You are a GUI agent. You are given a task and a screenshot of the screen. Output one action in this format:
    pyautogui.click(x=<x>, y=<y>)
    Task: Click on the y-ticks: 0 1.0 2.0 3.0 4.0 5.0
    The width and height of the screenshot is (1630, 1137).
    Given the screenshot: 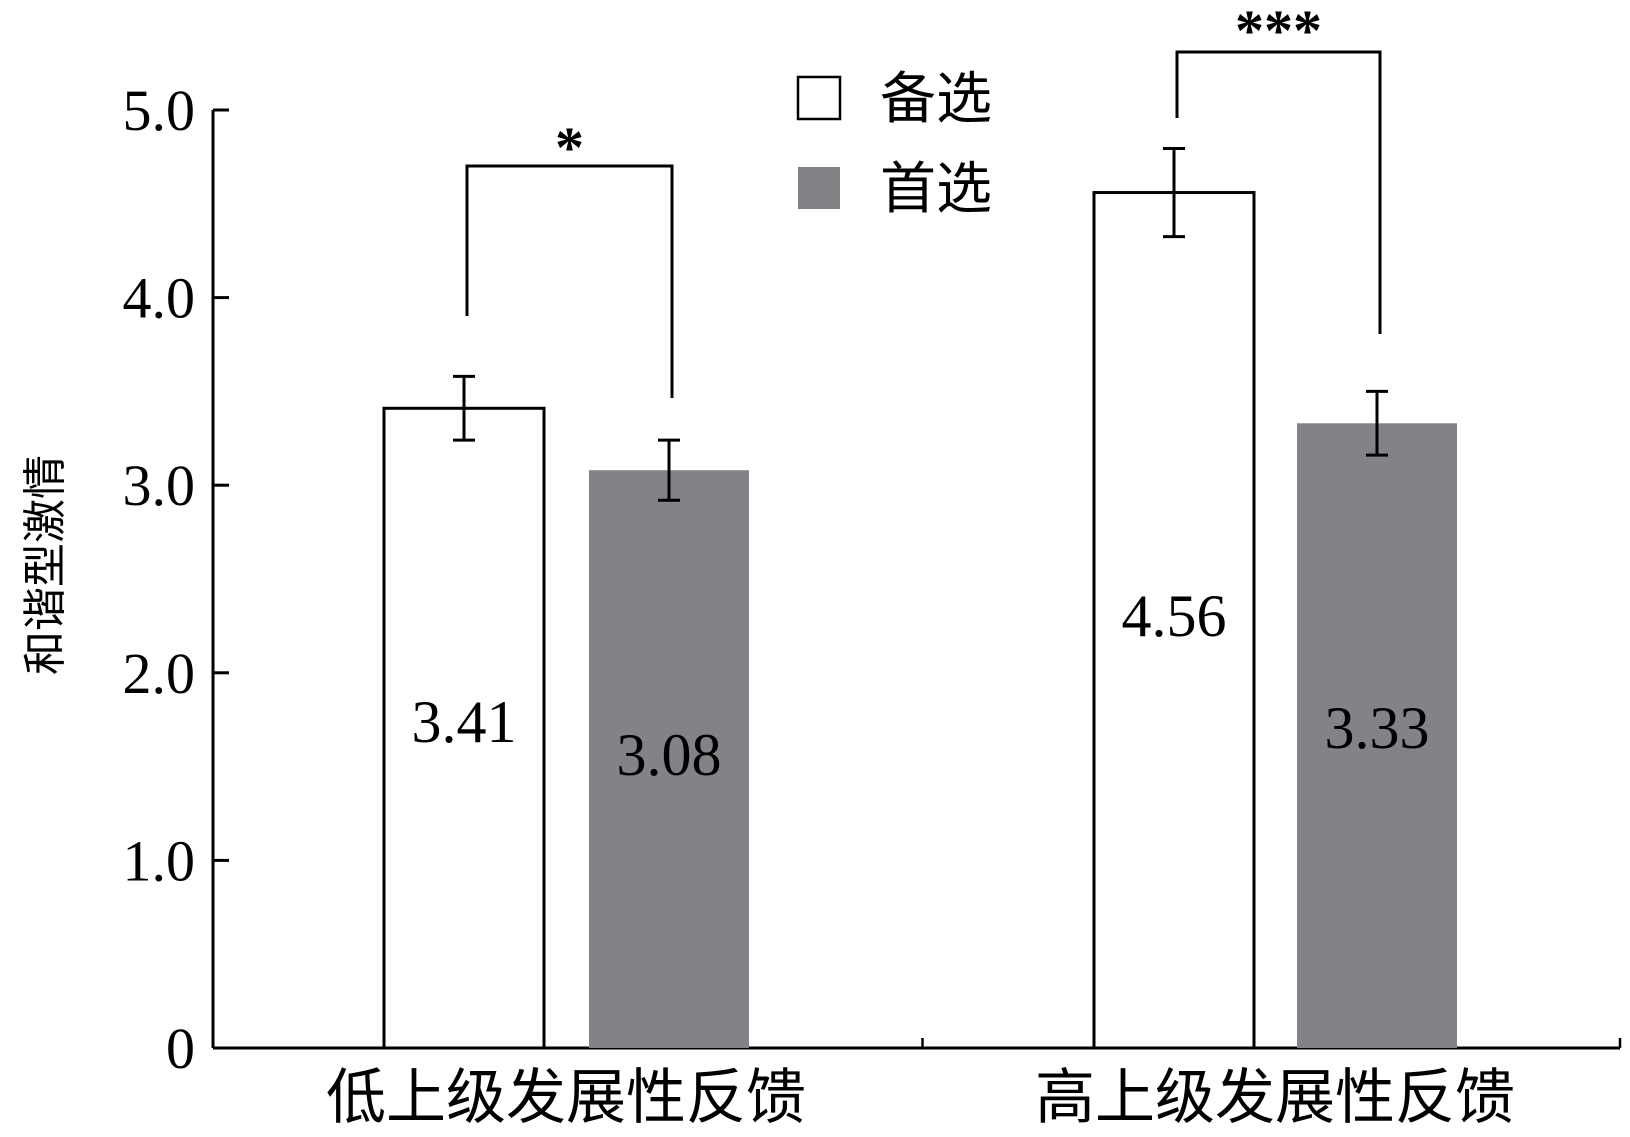 What is the action you would take?
    pyautogui.click(x=176, y=579)
    